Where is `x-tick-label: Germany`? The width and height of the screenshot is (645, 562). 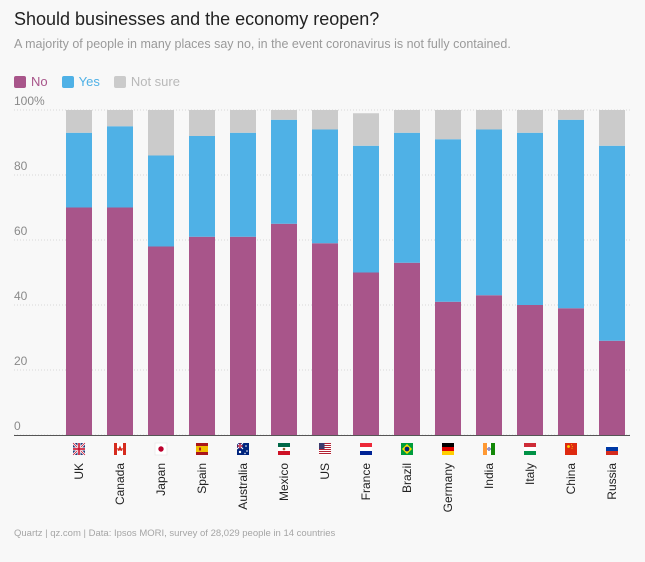 x-tick-label: Germany is located at coordinates (448, 487).